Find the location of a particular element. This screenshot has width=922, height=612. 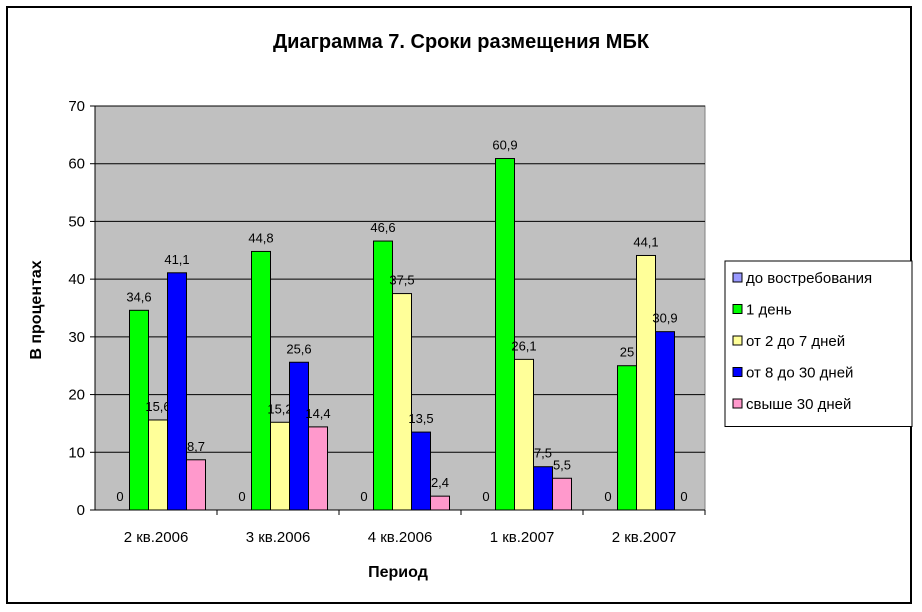

x-tick-label: 2 кв.2007 is located at coordinates (644, 537).